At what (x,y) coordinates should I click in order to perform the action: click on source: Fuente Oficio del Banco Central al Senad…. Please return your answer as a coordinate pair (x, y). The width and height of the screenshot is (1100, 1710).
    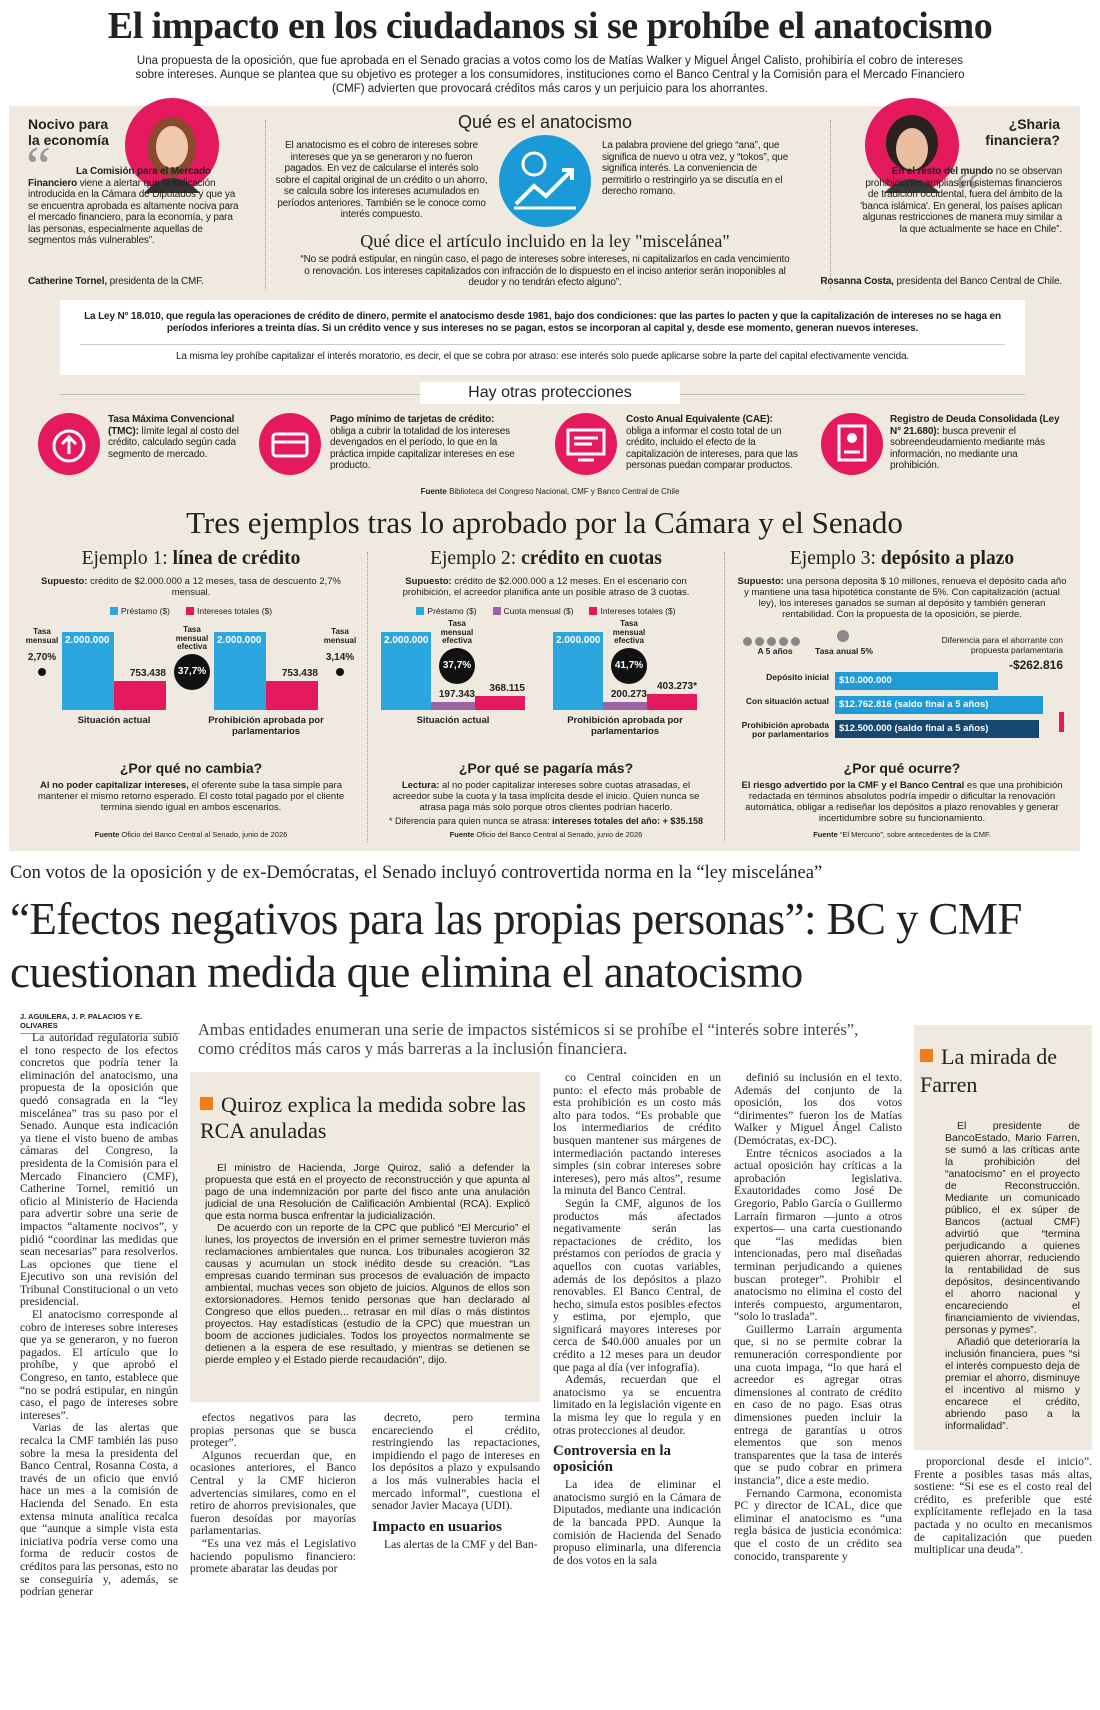
    Looking at the image, I should click on (546, 834).